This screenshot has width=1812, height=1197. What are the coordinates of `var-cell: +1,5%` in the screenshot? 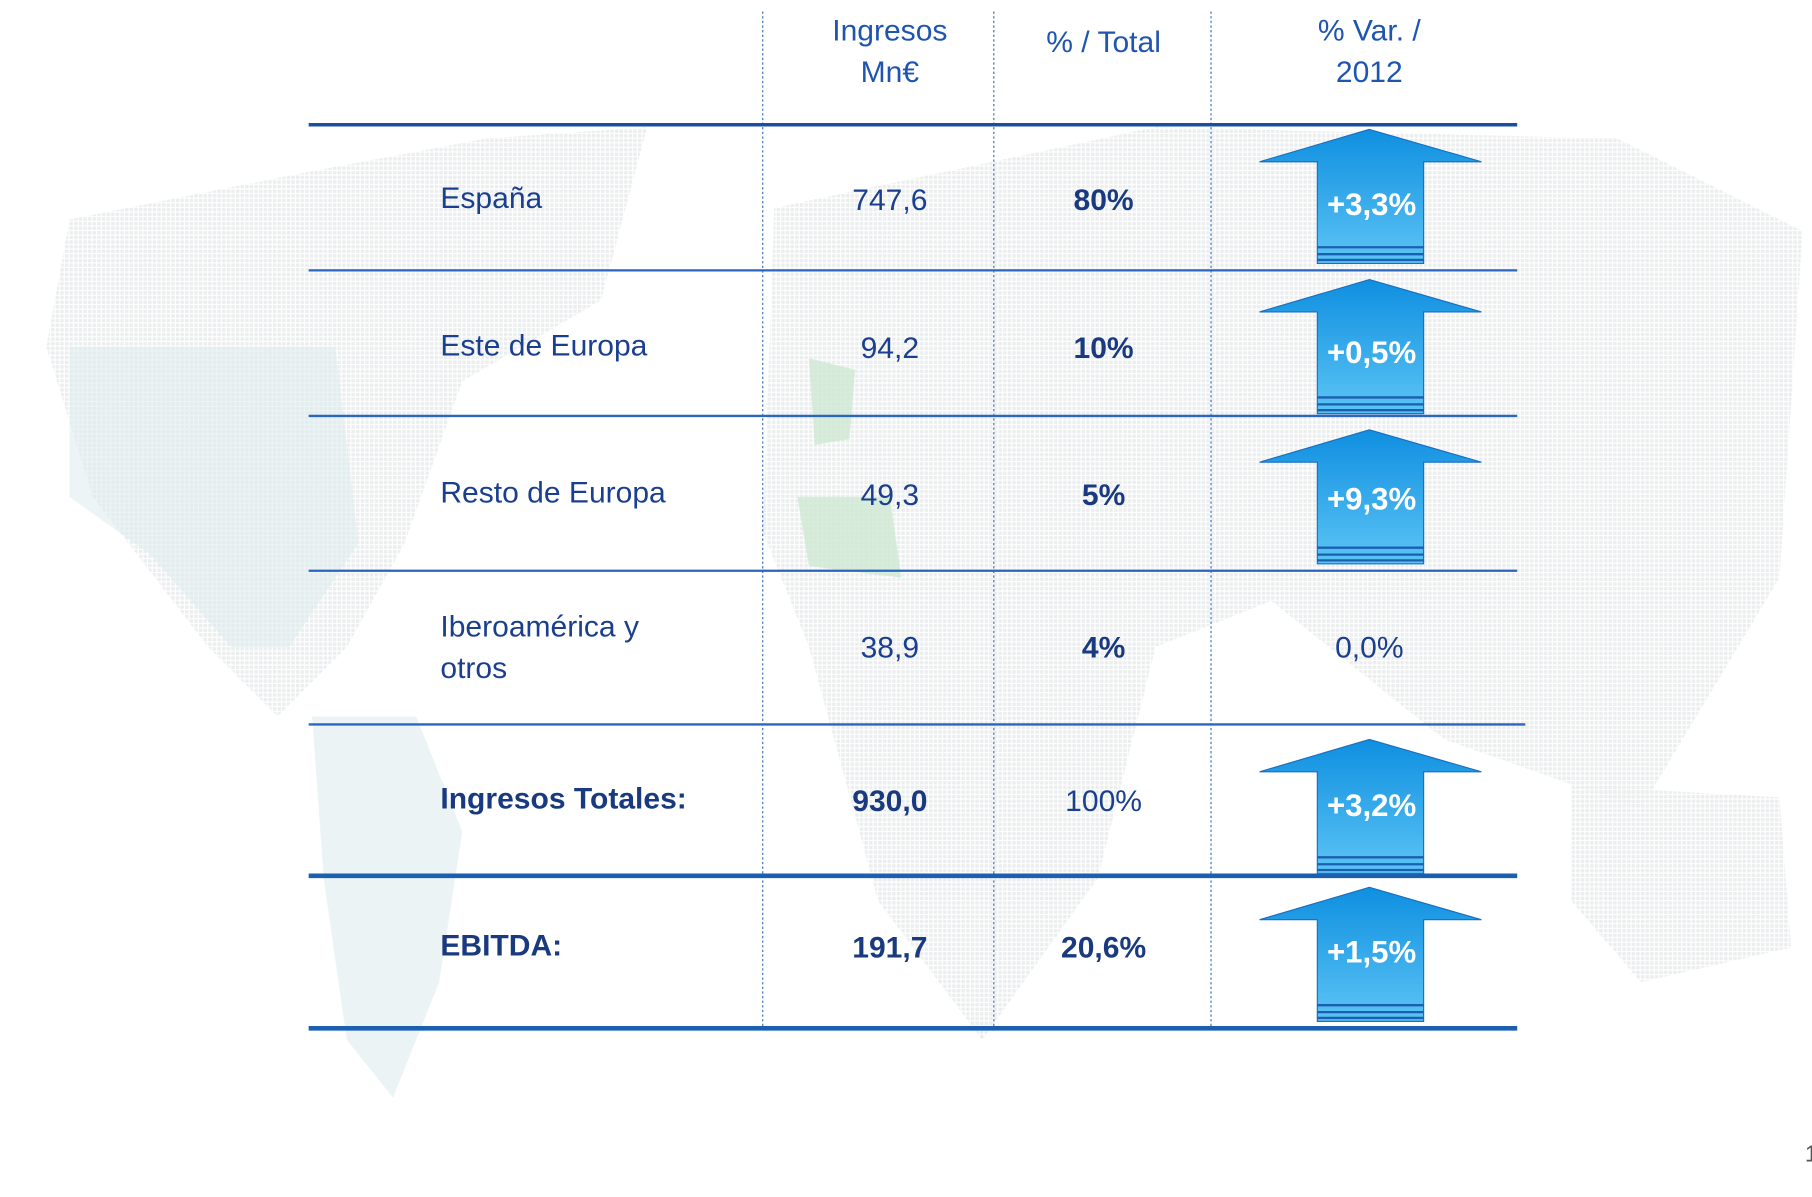 It's located at (1371, 952).